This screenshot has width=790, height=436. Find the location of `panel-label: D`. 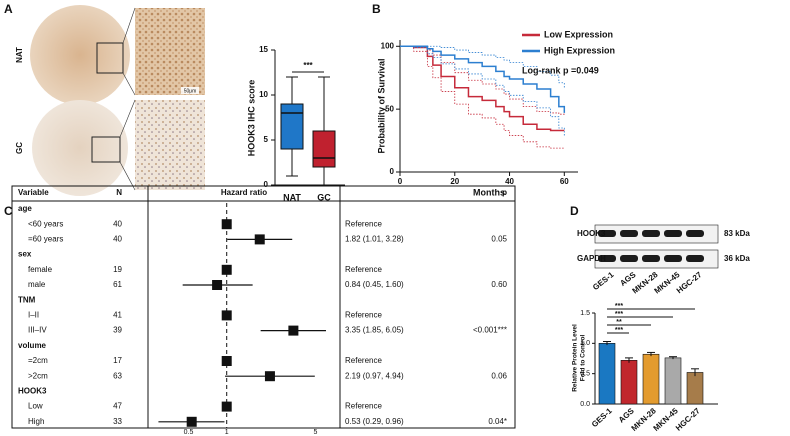

panel-label: D is located at coordinates (574, 211).